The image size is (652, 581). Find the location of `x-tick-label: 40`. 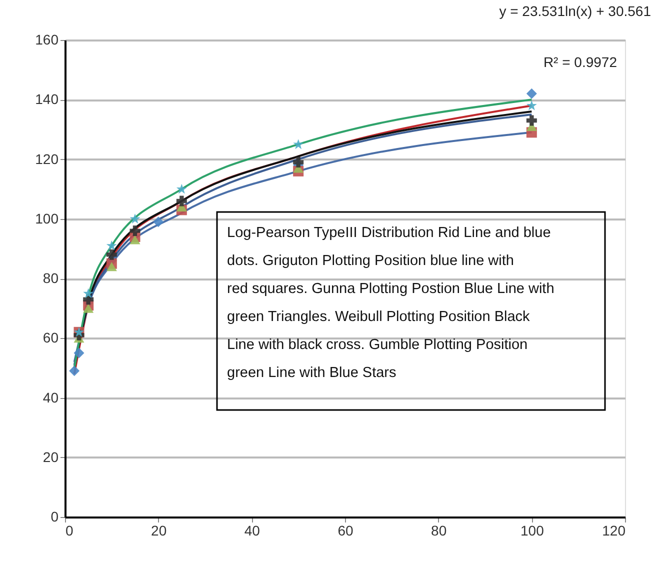

x-tick-label: 40 is located at coordinates (252, 530).